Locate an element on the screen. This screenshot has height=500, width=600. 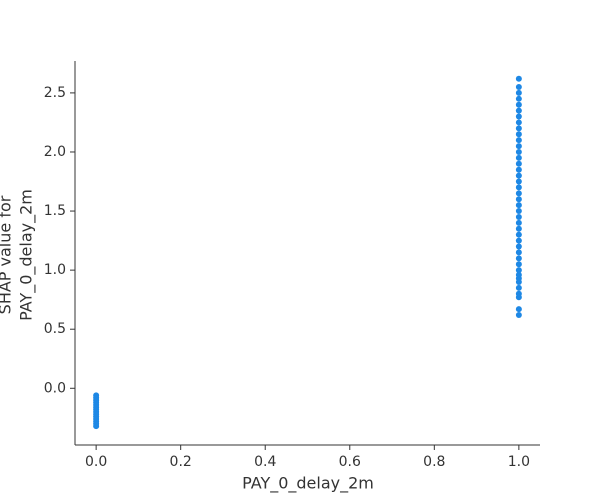
x-tick-label: 0.2 is located at coordinates (181, 462).